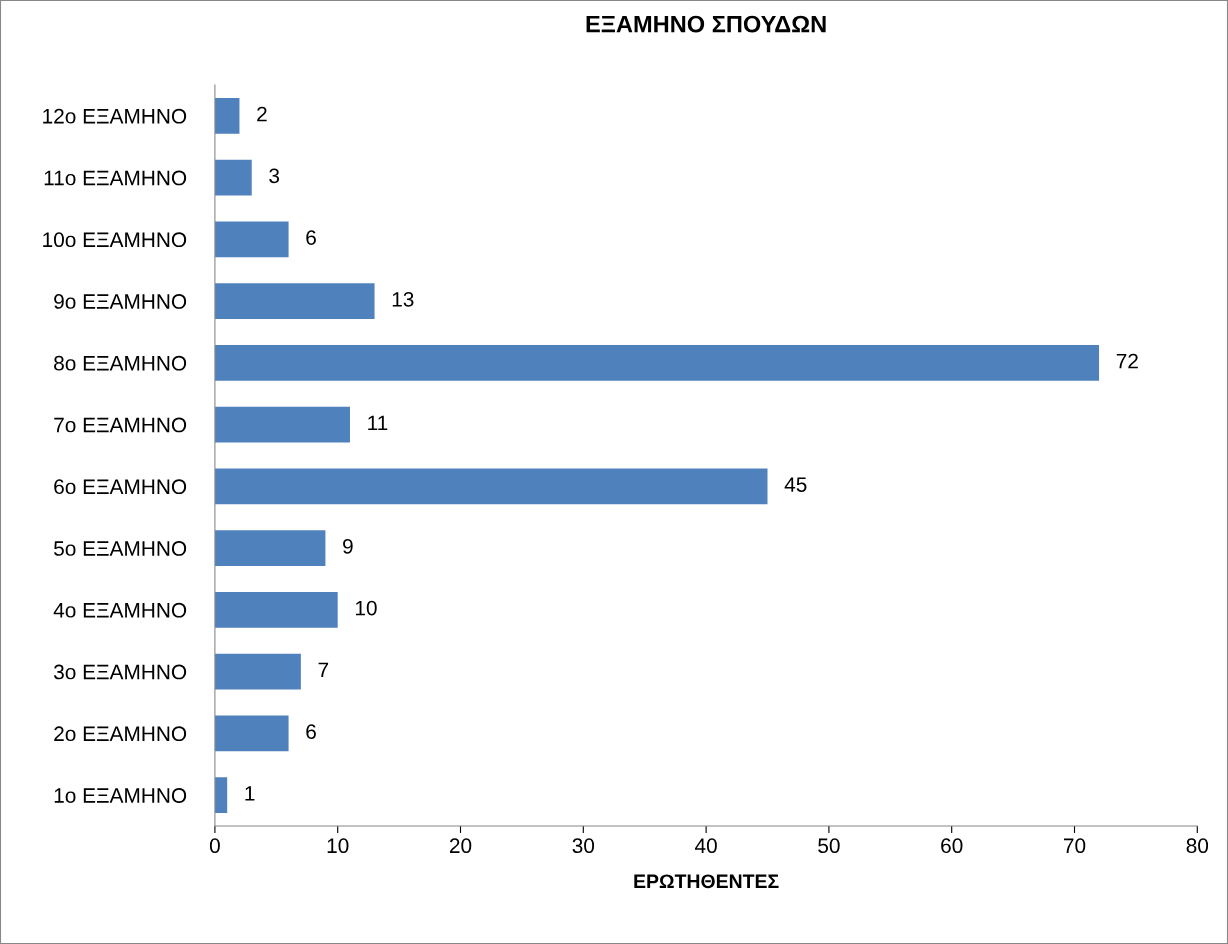  I want to click on x-tick-label: 40, so click(705, 846).